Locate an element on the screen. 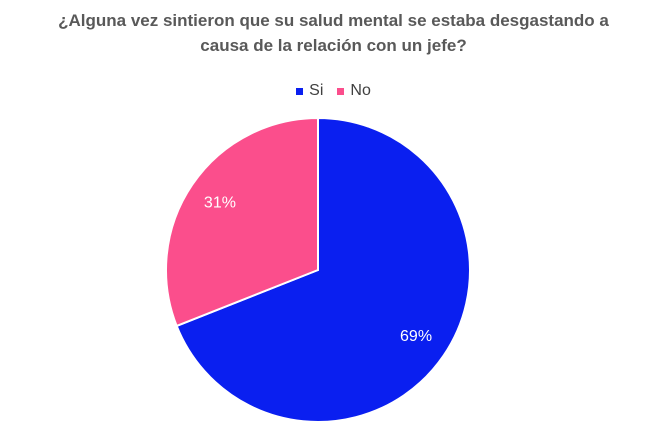 The image size is (667, 438). data-label-no: 31% is located at coordinates (220, 203).